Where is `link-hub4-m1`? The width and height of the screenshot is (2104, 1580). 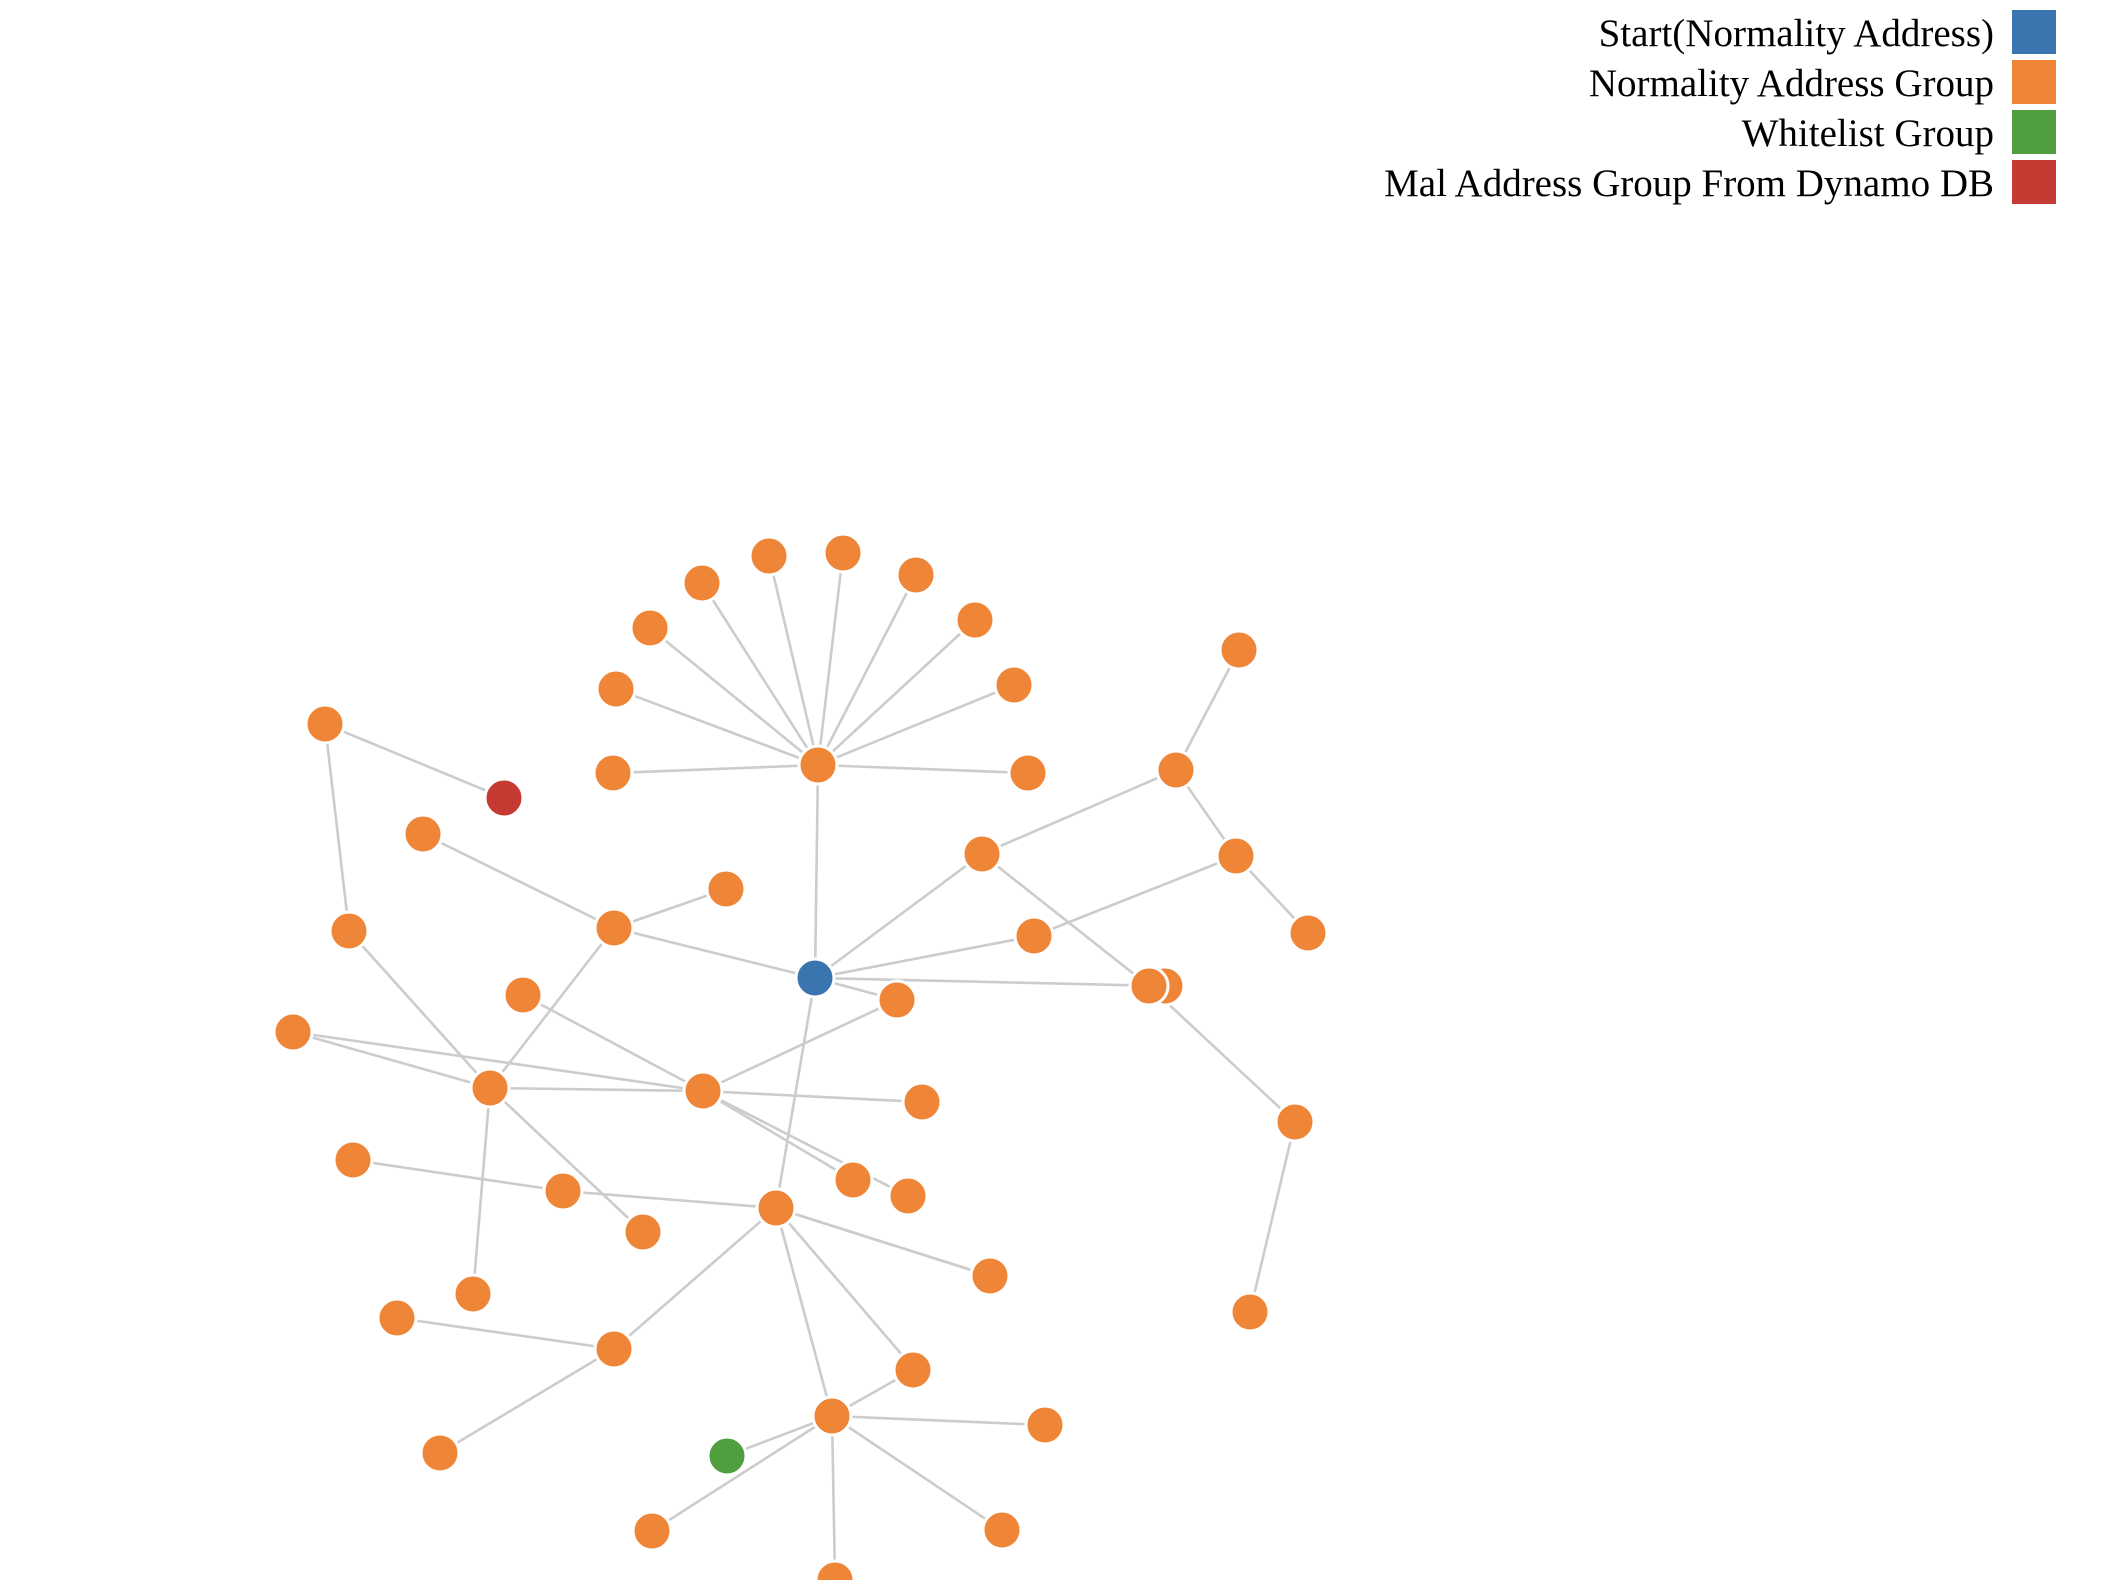
link-hub4-m1 is located at coordinates (812, 1096).